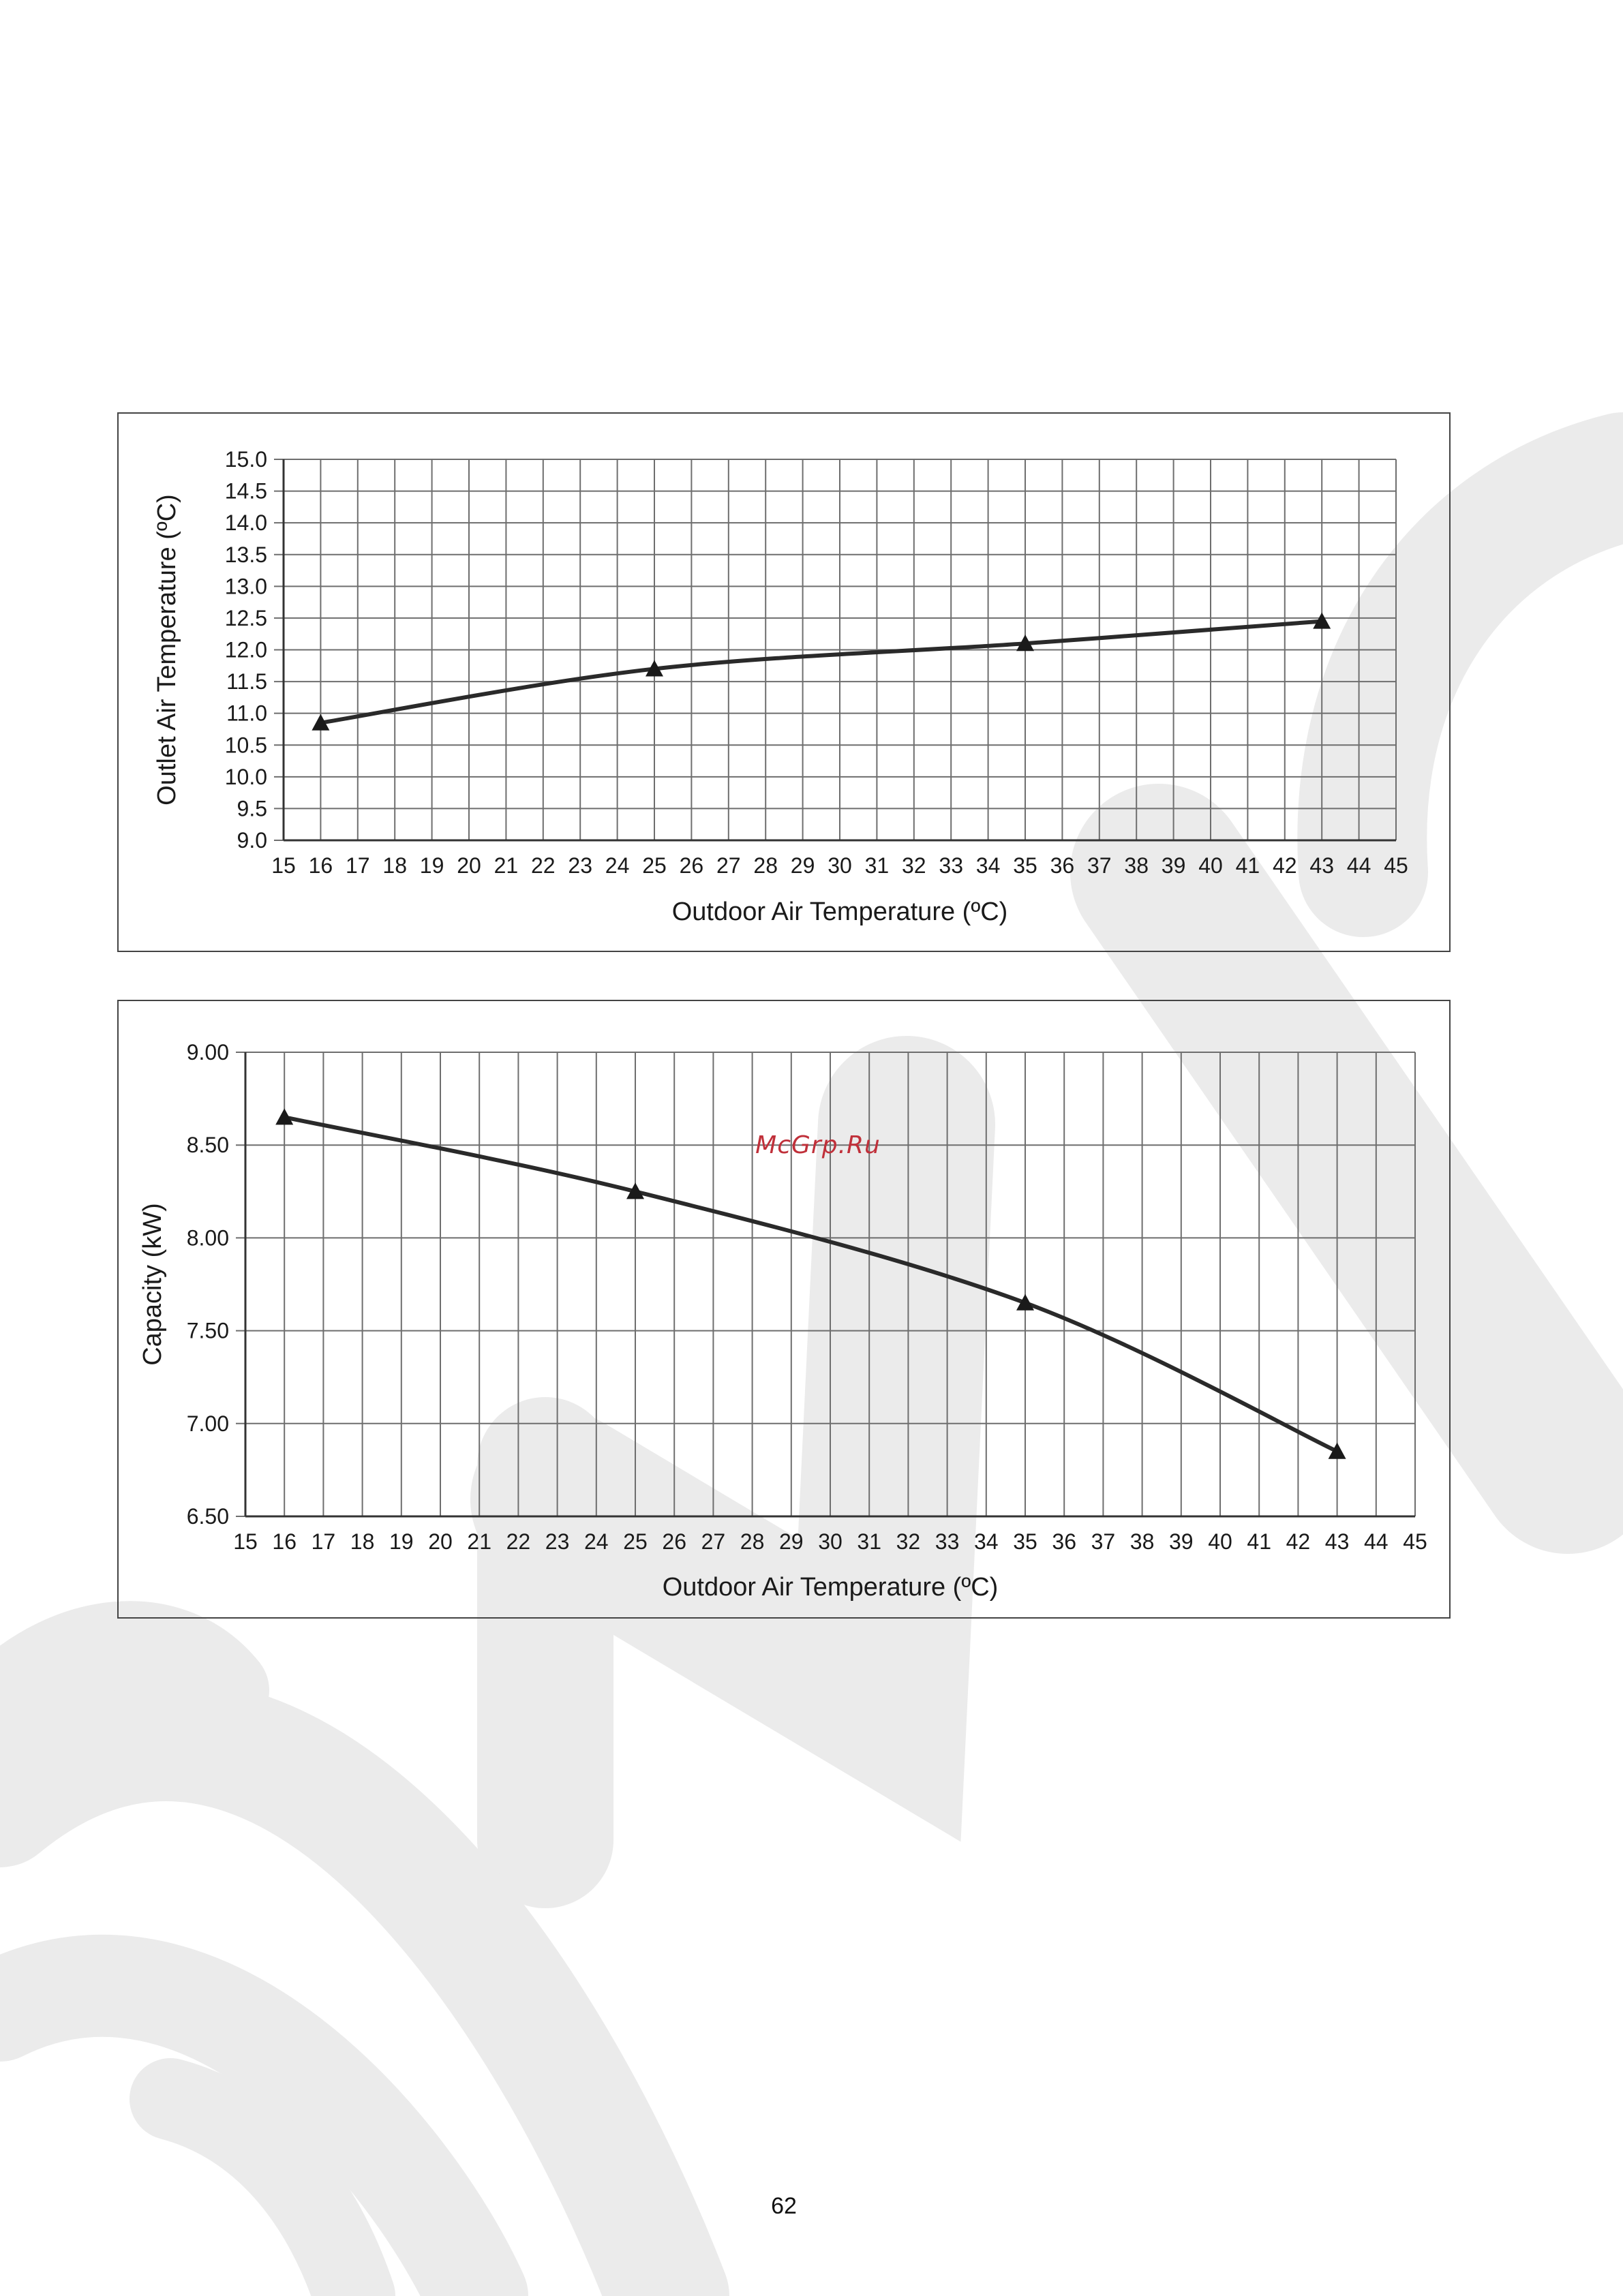 The height and width of the screenshot is (2296, 1623). What do you see at coordinates (580, 866) in the screenshot?
I see `outlet-chart-x-tick-label: 23` at bounding box center [580, 866].